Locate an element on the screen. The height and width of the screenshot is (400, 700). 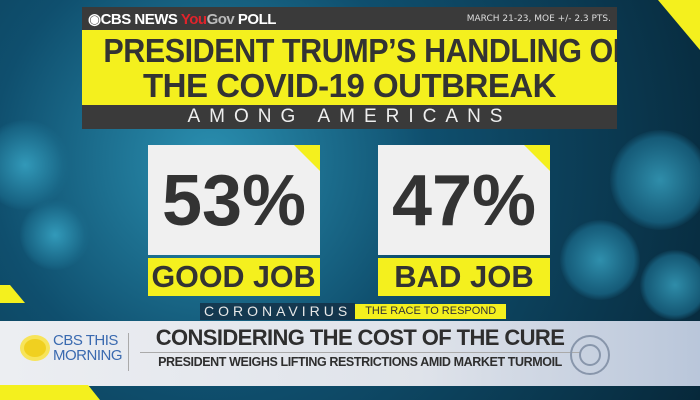
topic-tag: THE RACE TO RESPOND is located at coordinates (431, 311).